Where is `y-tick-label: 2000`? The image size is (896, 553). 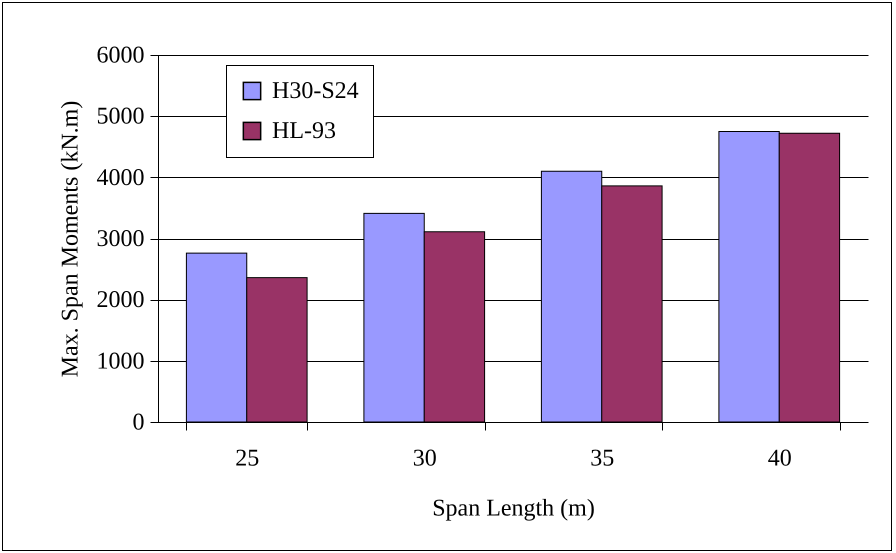
y-tick-label: 2000 is located at coordinates (120, 300).